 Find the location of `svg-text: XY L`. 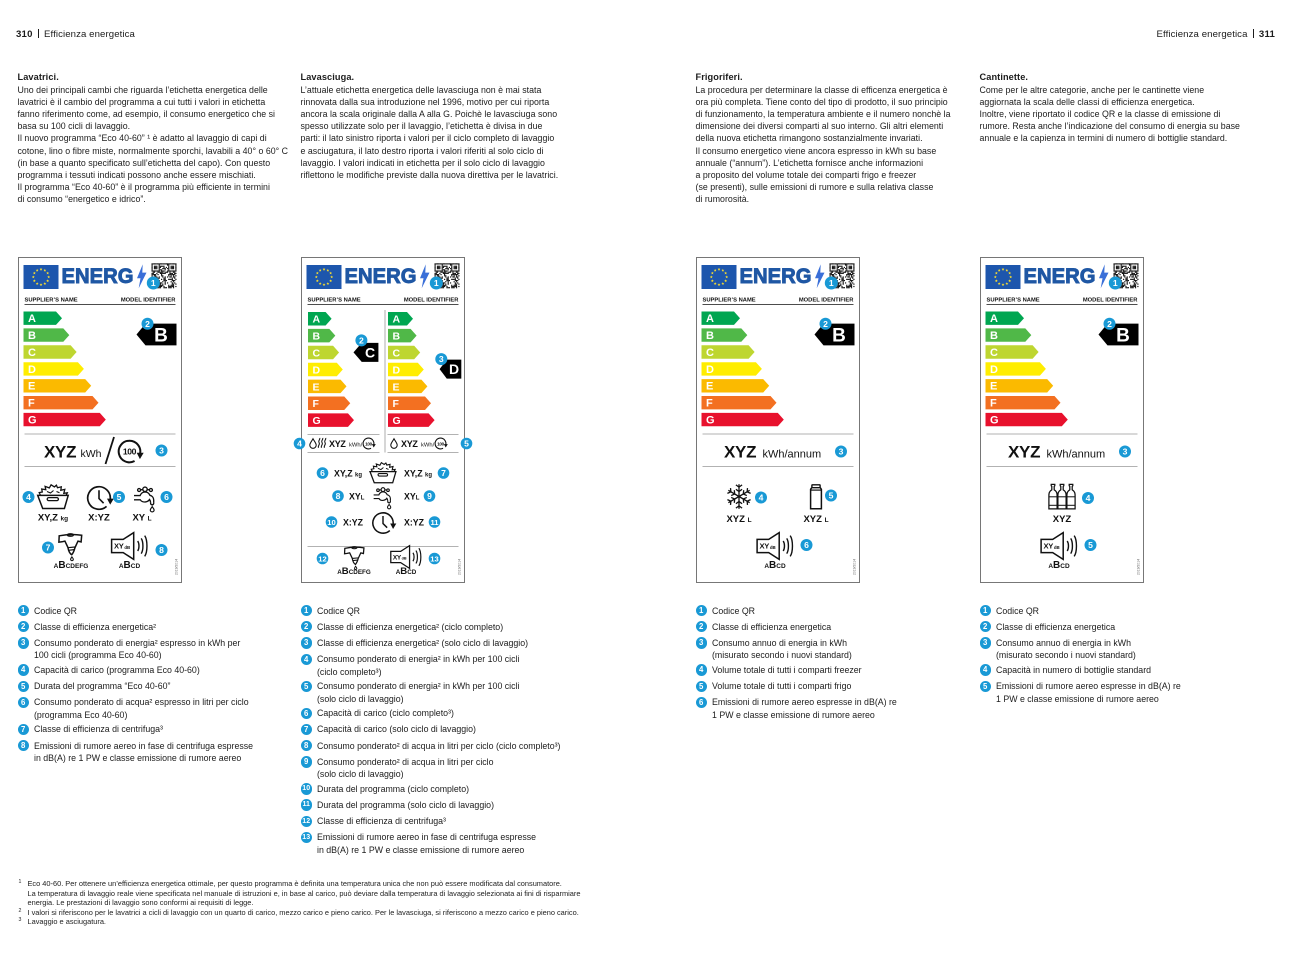

svg-text: XY L is located at coordinates (141, 518).